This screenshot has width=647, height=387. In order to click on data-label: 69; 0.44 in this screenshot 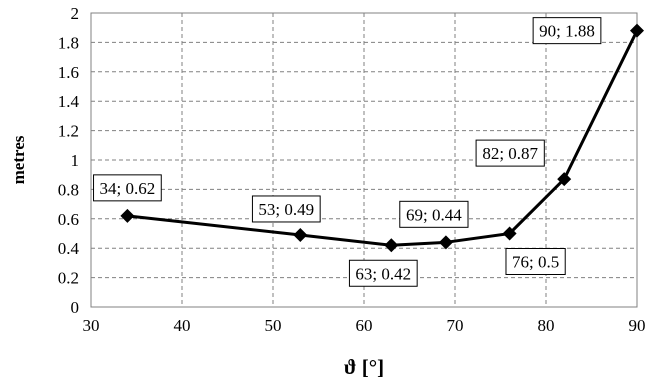, I will do `click(434, 214)`.